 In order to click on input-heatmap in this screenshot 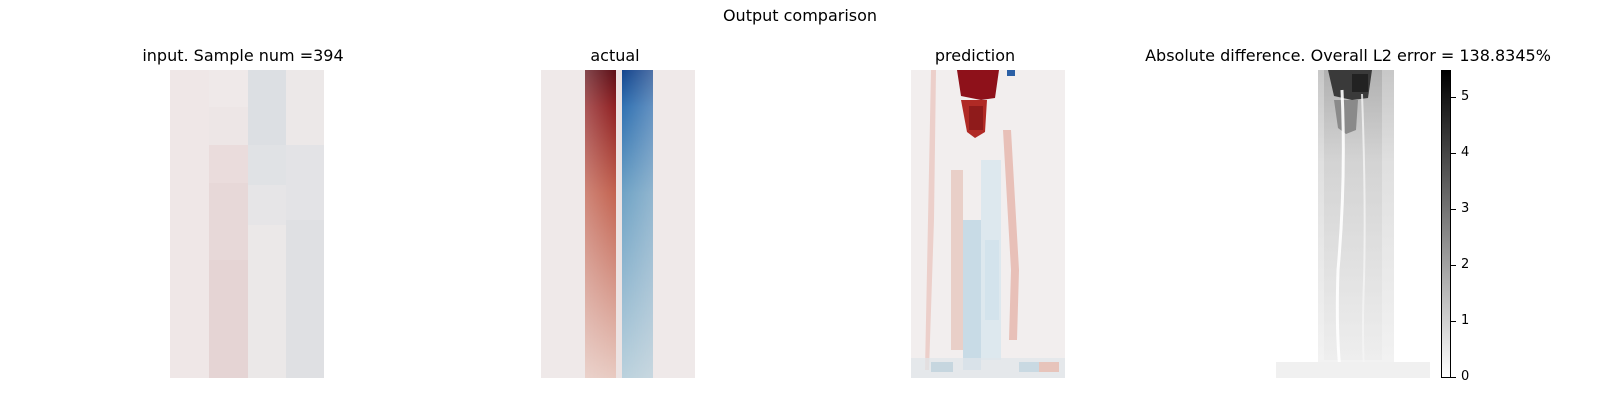, I will do `click(247, 224)`.